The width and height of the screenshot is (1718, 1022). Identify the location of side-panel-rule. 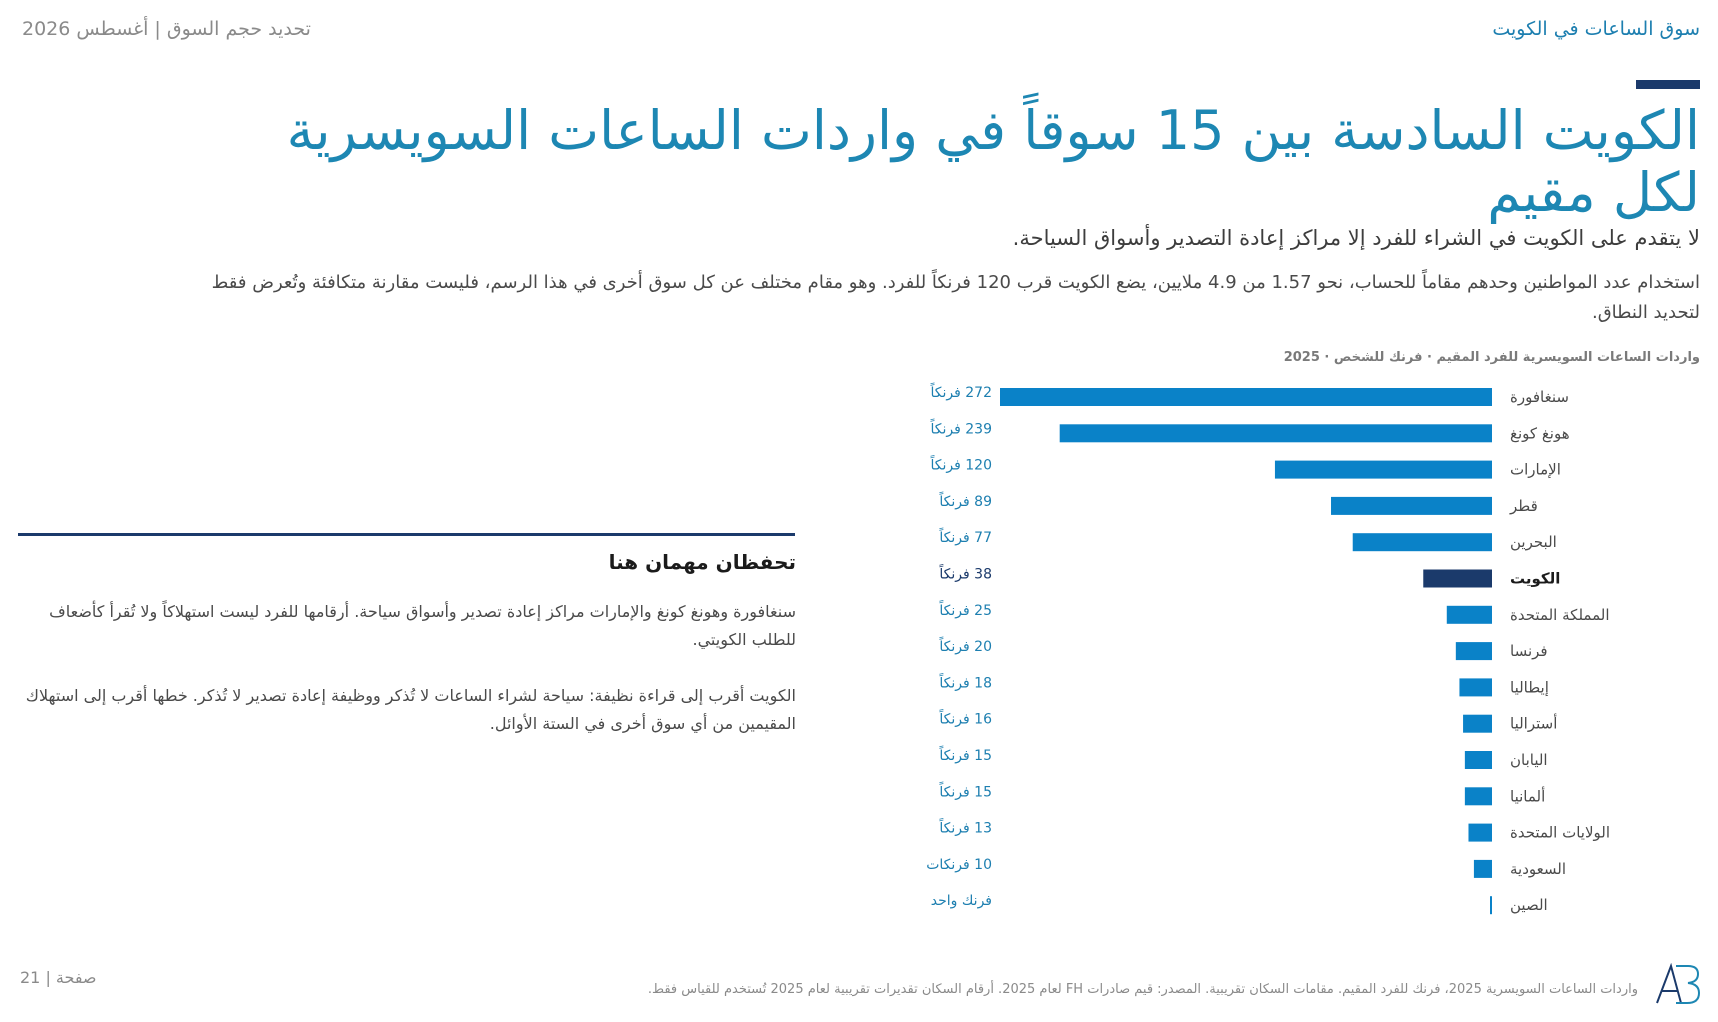
(406, 534).